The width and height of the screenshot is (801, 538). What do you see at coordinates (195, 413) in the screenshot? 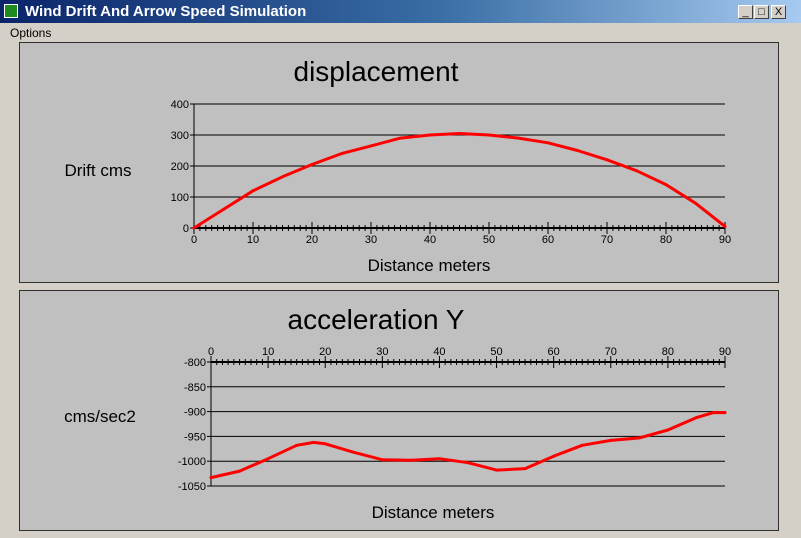
I see `y-tick-label: -900` at bounding box center [195, 413].